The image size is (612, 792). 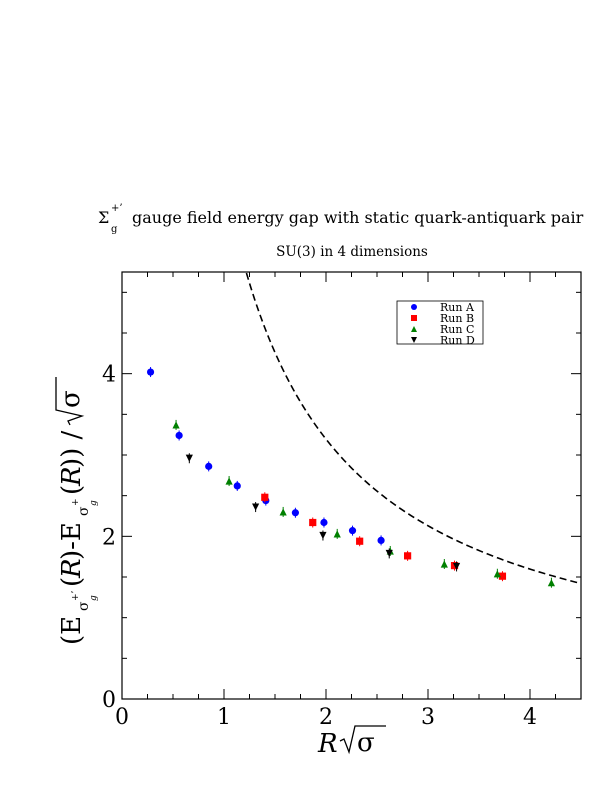 I want to click on y-label-sub-sigma2: σ, so click(x=84, y=511).